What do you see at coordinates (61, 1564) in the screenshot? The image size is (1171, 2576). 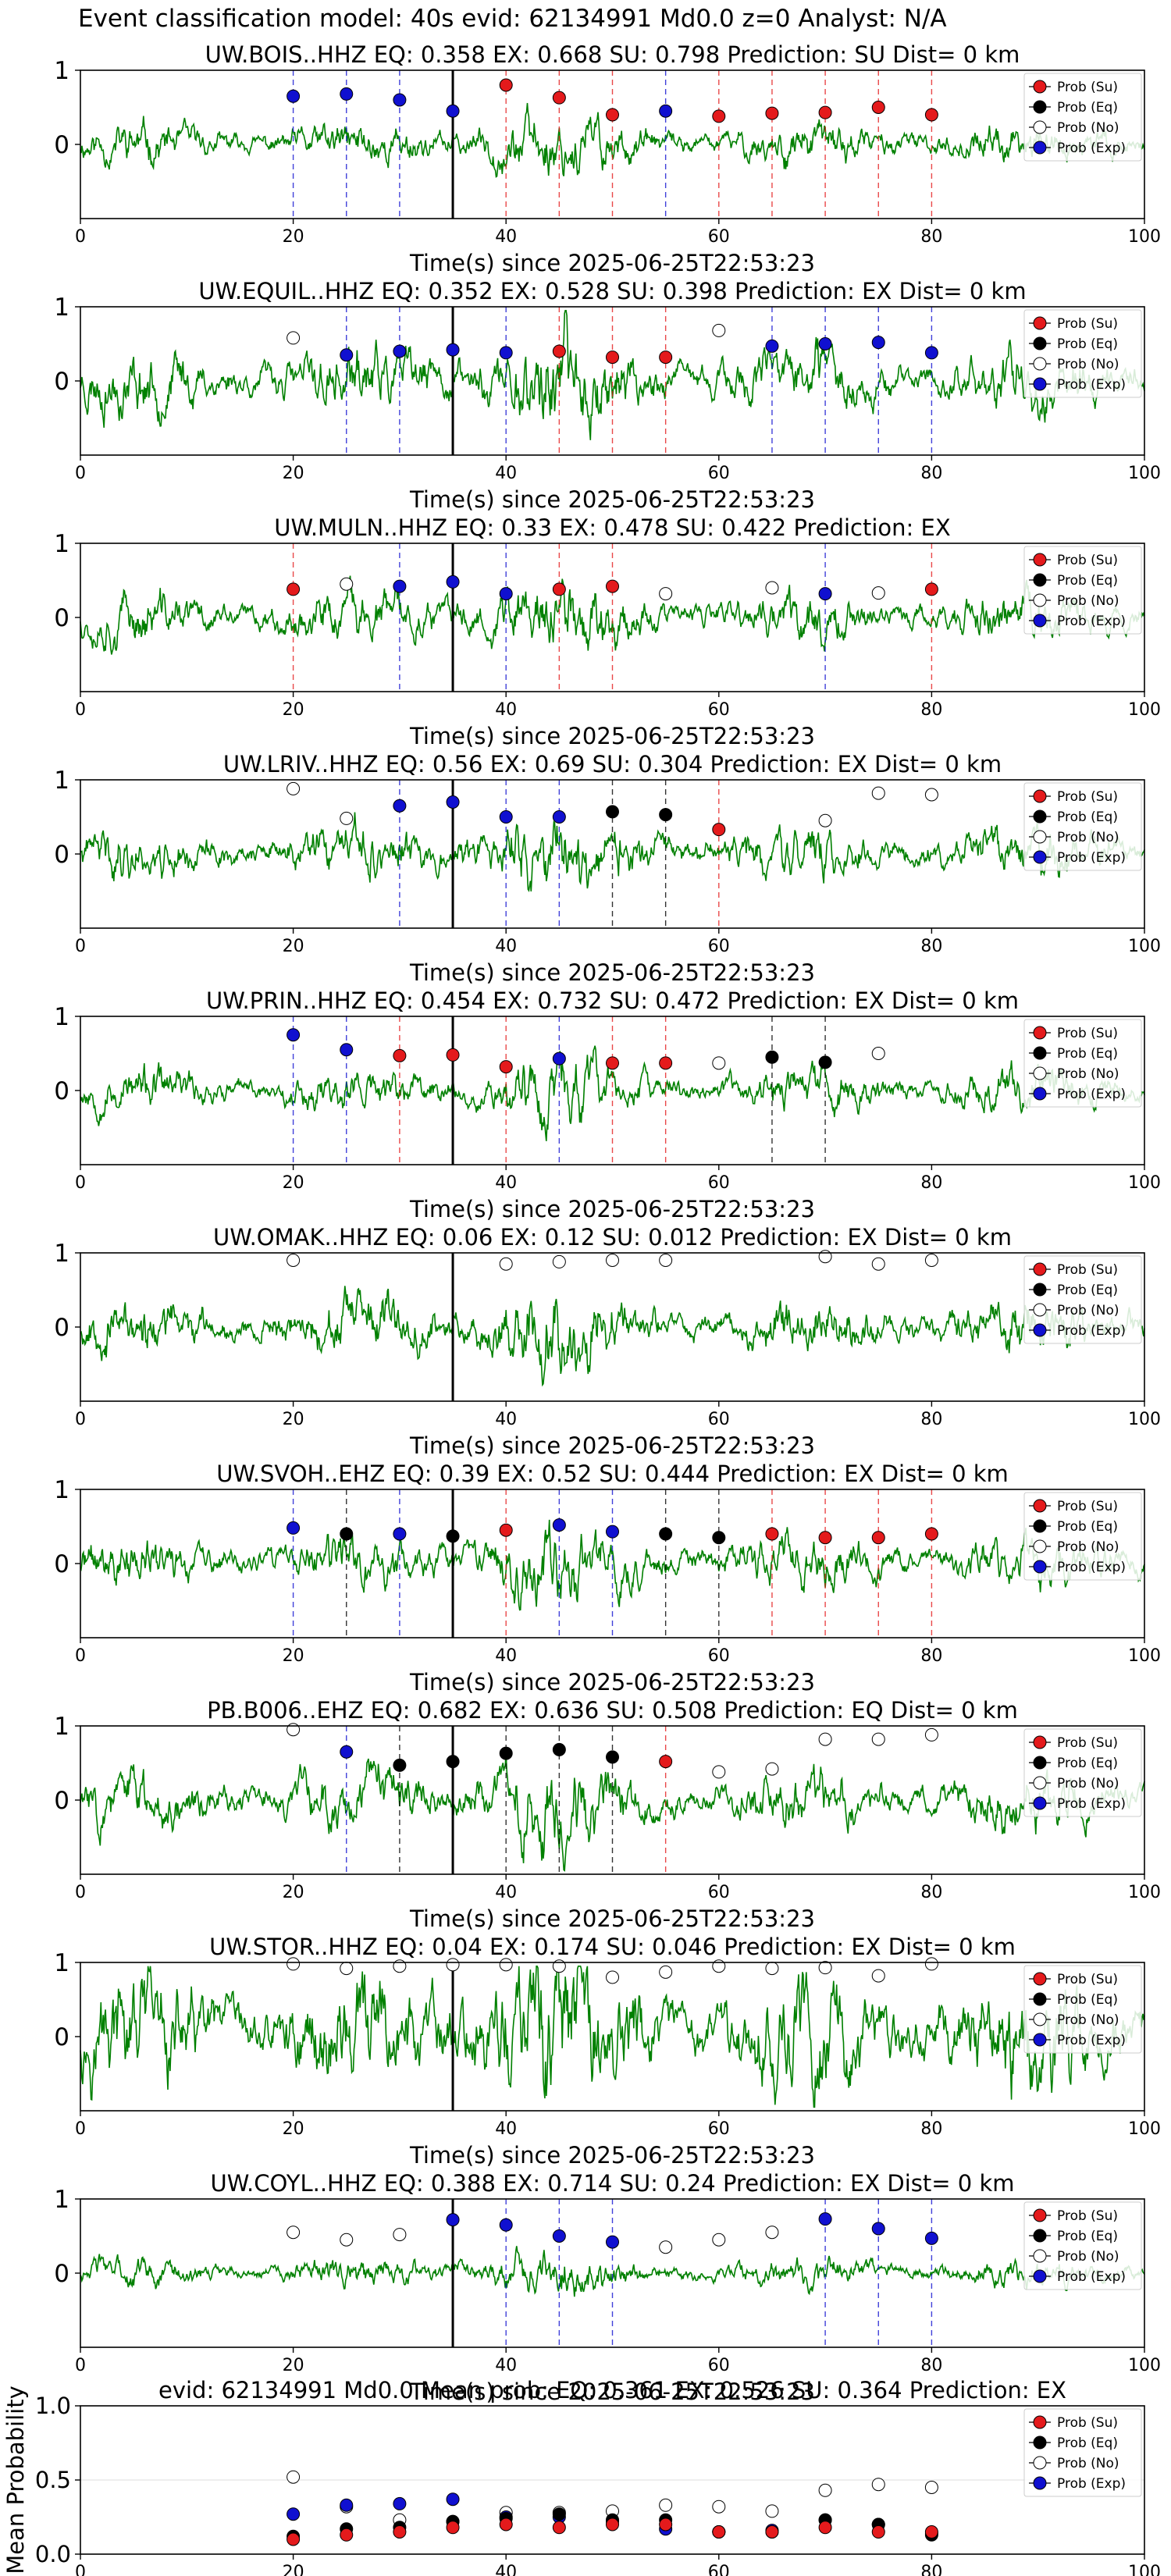 I see `y-tick-label-6-0: 0` at bounding box center [61, 1564].